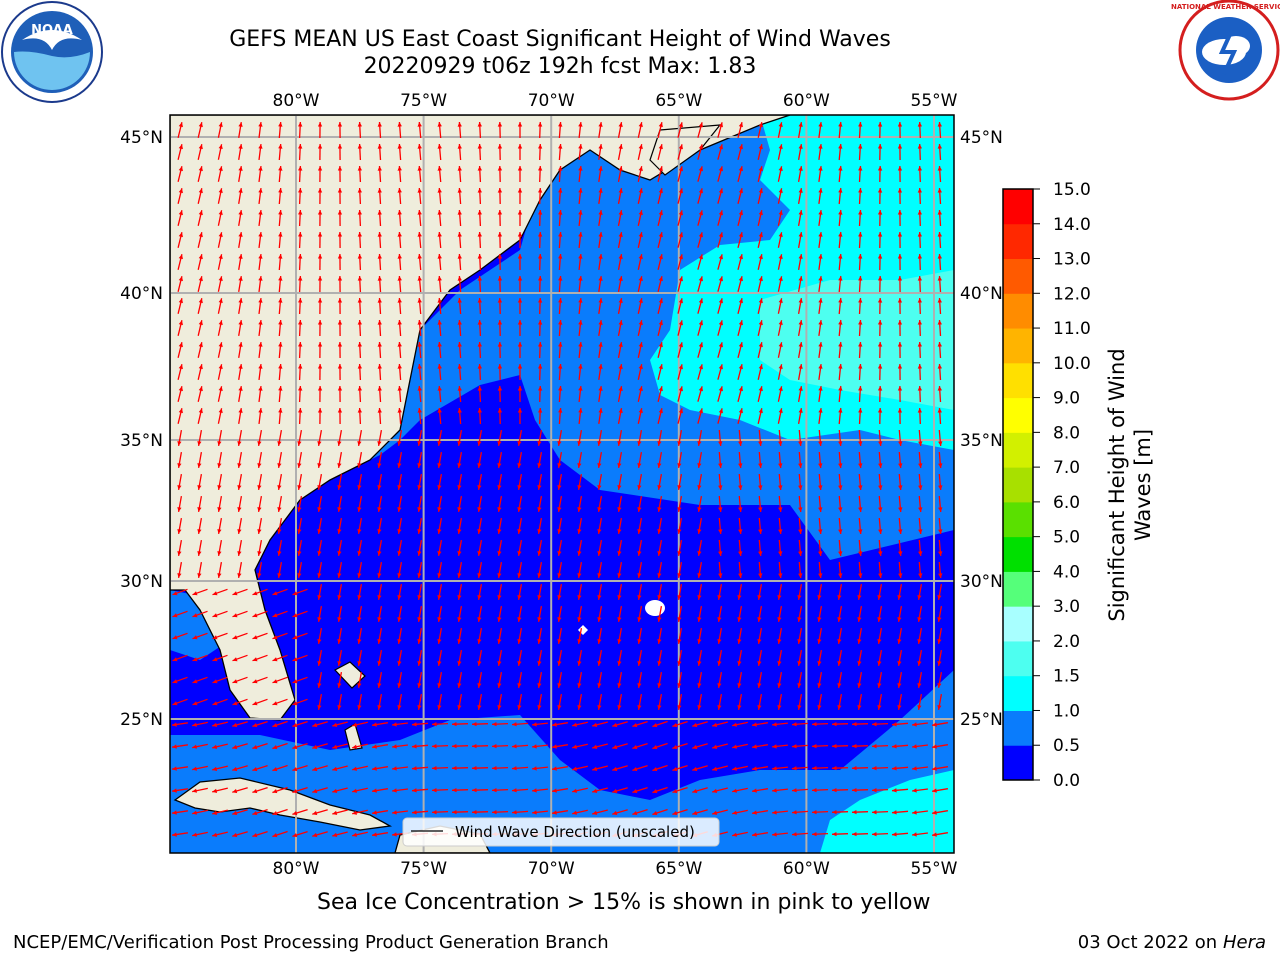 This screenshot has height=960, width=1280. Describe the element at coordinates (1225, 50) in the screenshot. I see `nws-logo: NATIONAL WEATHER SERVICE` at that location.